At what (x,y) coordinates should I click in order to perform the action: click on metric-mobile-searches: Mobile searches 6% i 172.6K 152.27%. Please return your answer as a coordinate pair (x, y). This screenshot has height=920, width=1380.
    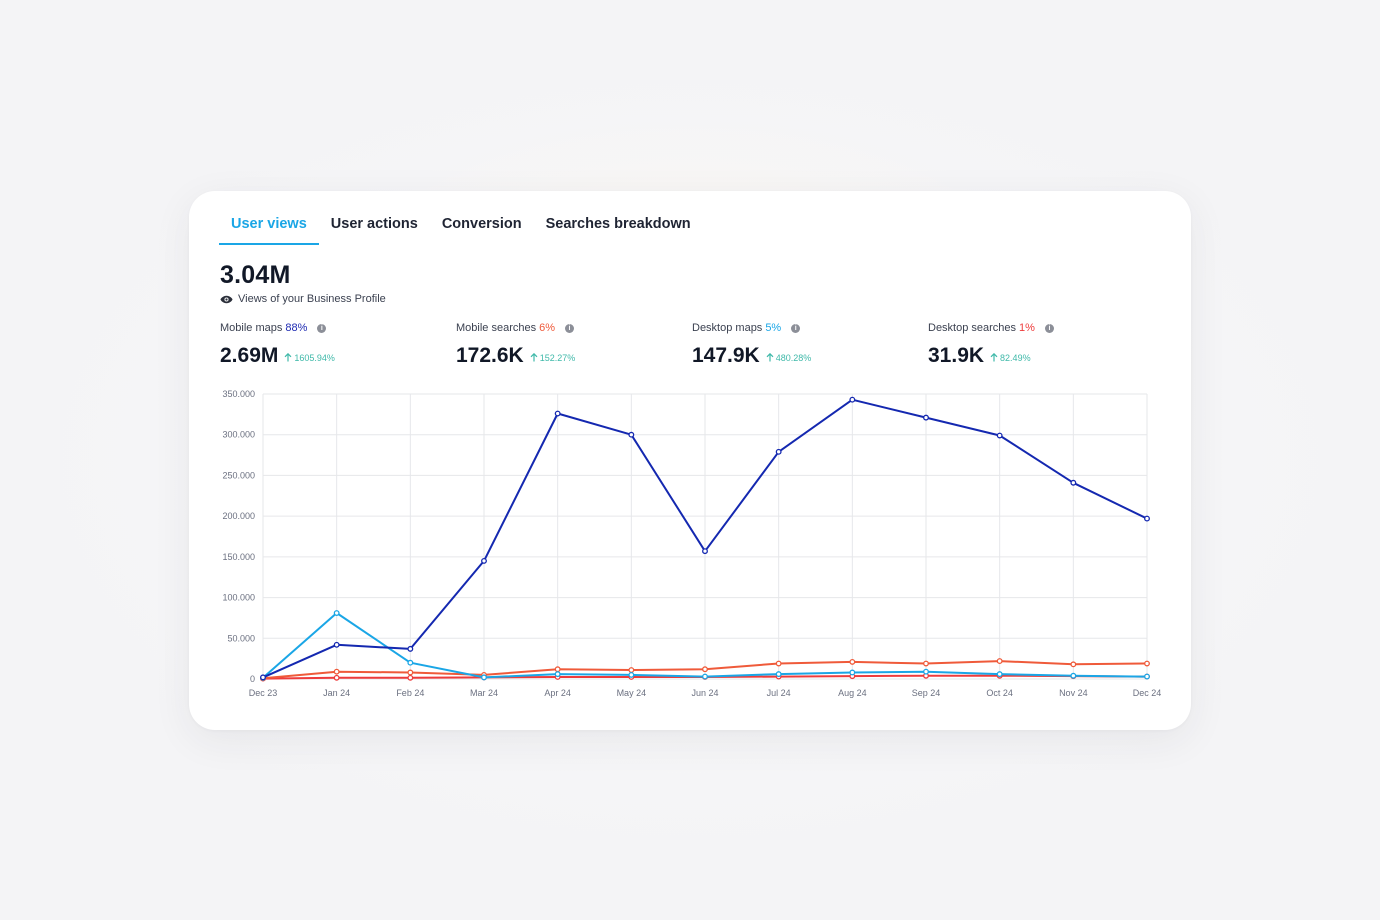
    Looking at the image, I should click on (566, 344).